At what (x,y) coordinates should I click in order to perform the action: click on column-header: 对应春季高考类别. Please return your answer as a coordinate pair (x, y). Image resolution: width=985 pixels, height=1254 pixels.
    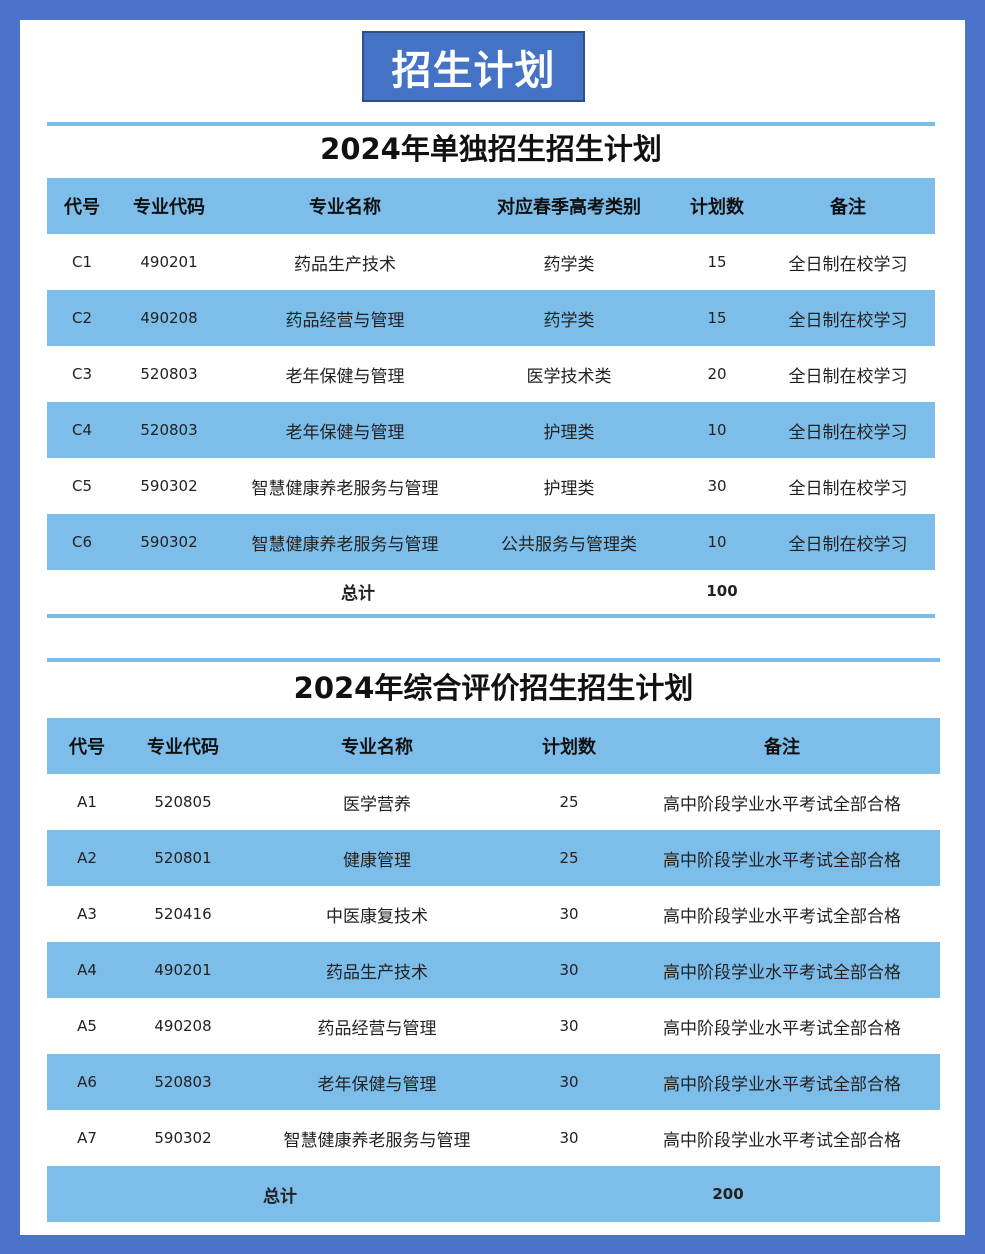
    Looking at the image, I should click on (569, 207).